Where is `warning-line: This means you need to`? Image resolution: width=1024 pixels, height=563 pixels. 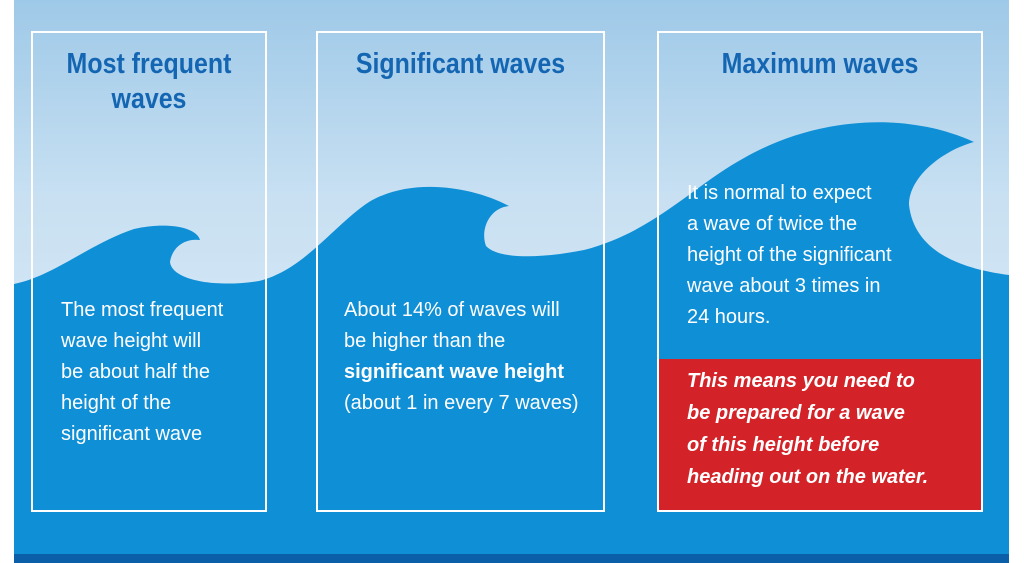 warning-line: This means you need to is located at coordinates (801, 381).